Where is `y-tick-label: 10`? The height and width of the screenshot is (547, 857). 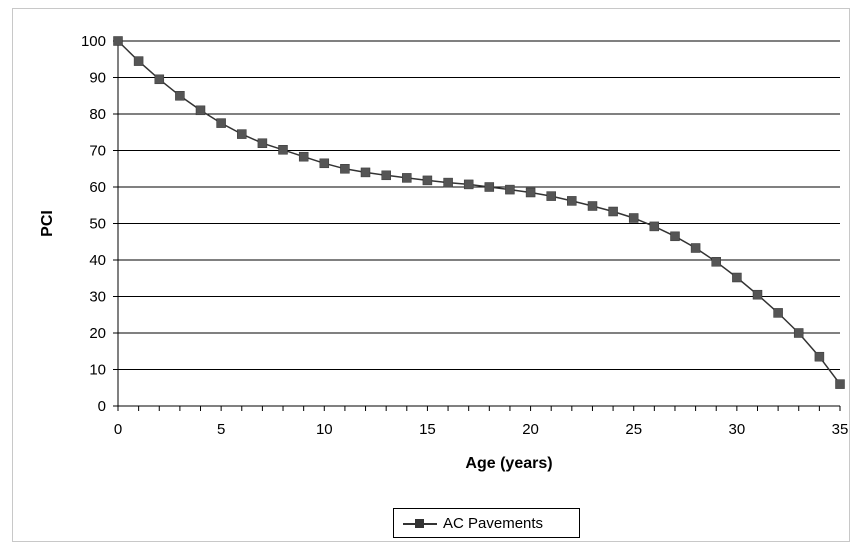 y-tick-label: 10 is located at coordinates (97, 370).